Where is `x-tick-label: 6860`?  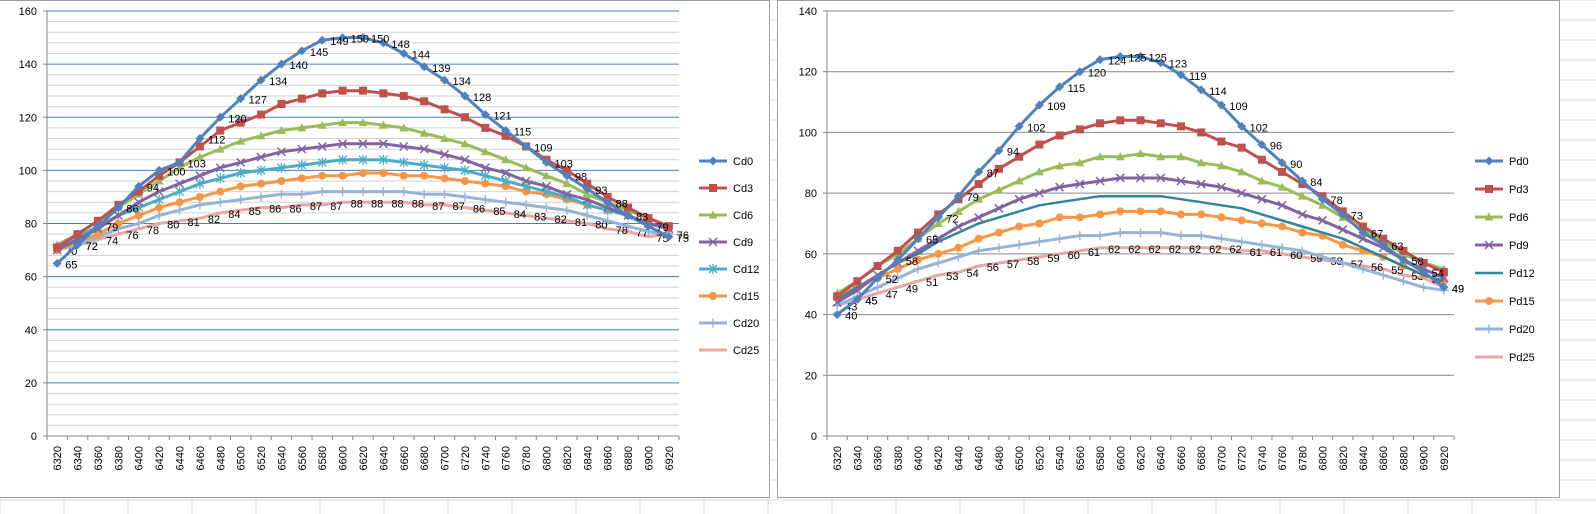 x-tick-label: 6860 is located at coordinates (1384, 458).